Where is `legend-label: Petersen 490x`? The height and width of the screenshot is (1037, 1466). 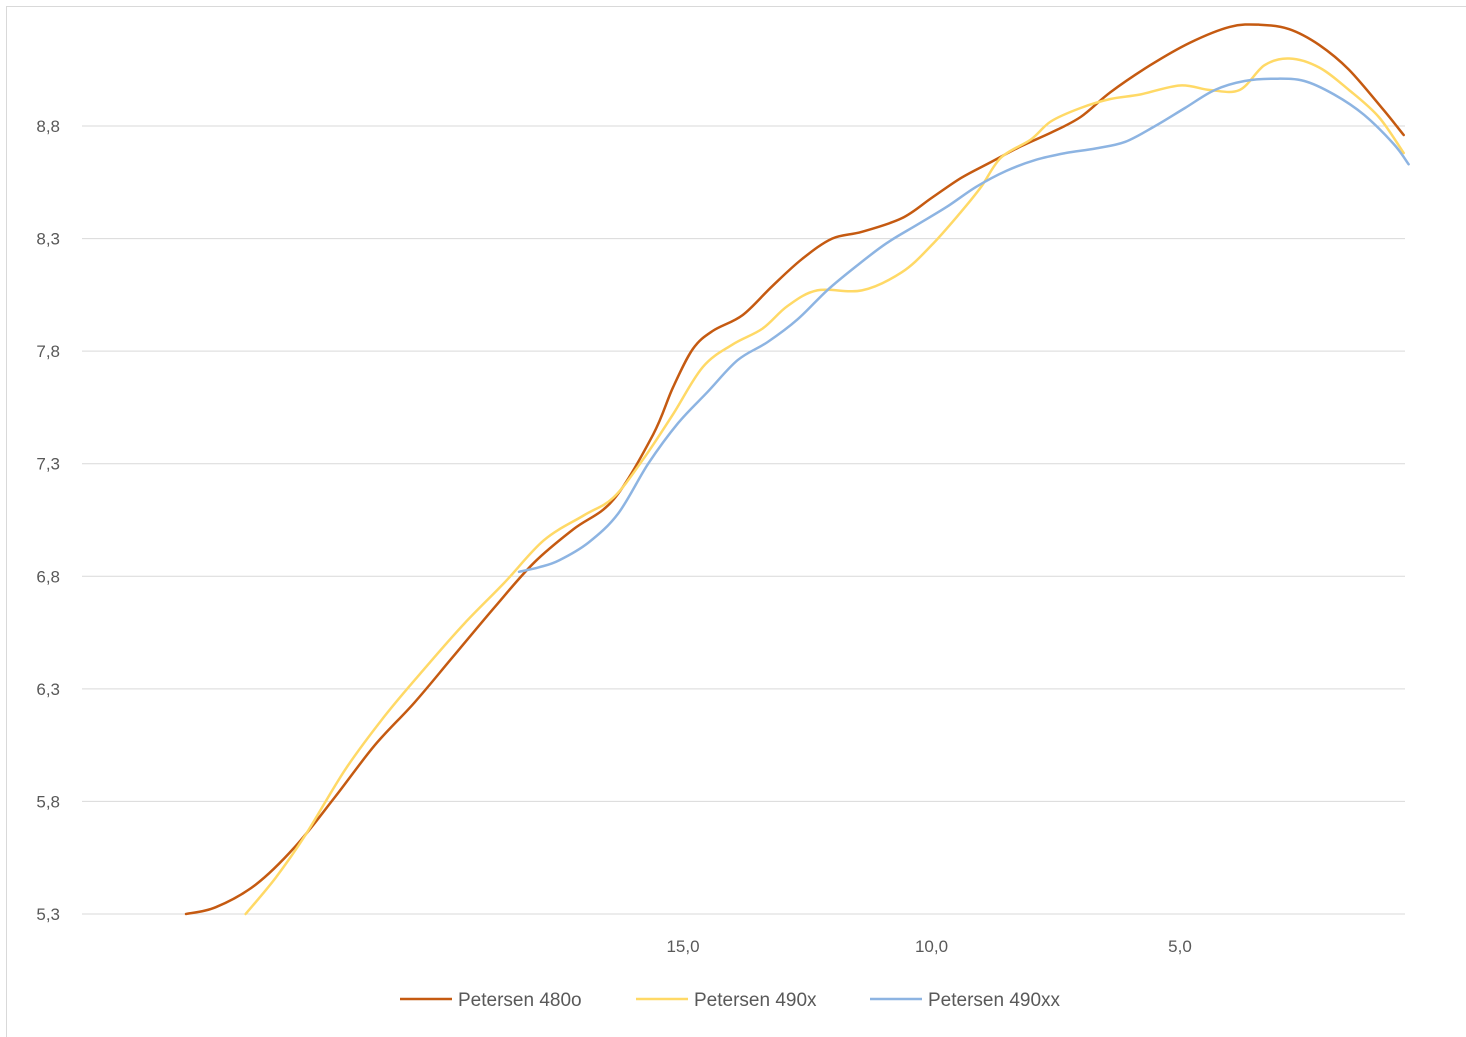 legend-label: Petersen 490x is located at coordinates (755, 1000).